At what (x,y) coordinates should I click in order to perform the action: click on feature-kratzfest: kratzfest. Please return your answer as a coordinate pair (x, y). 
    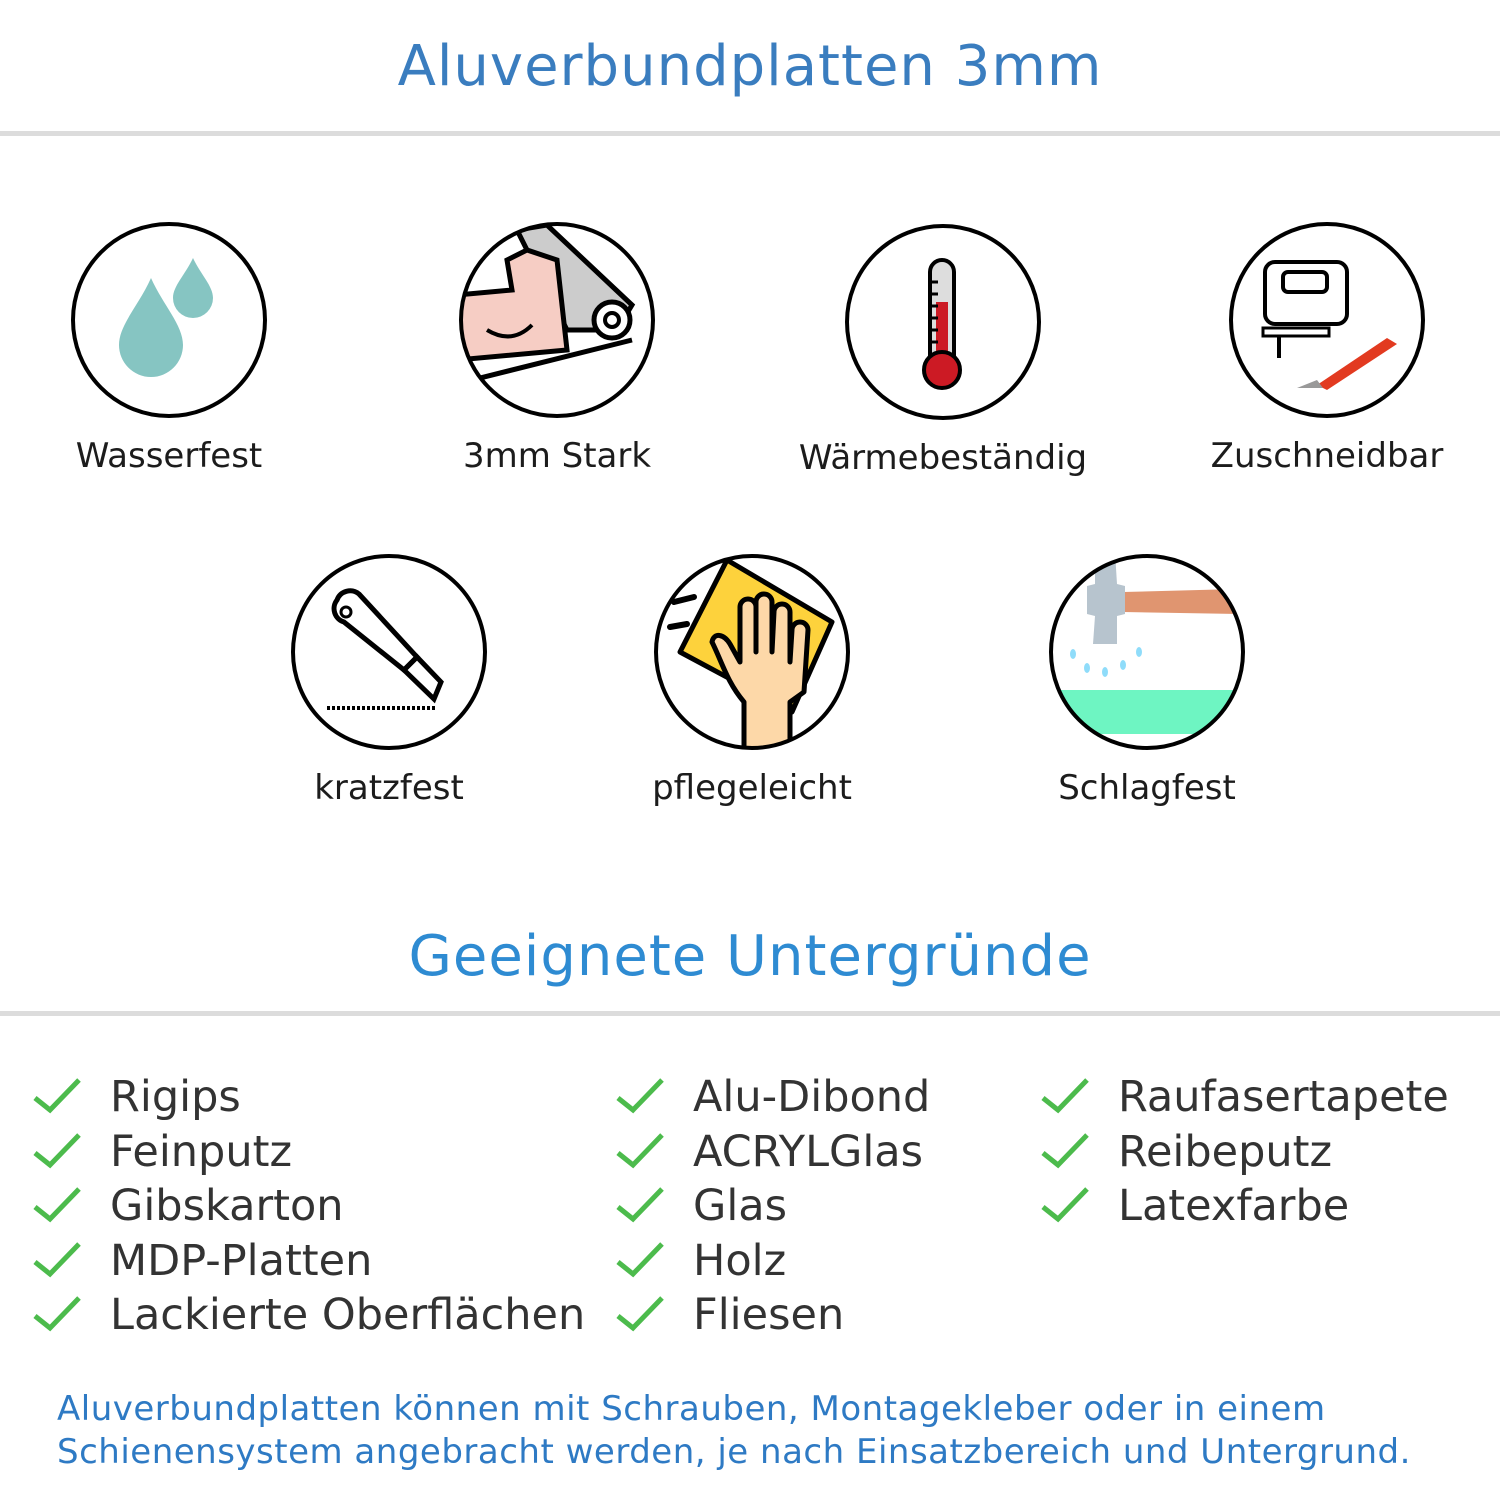
    Looking at the image, I should click on (389, 680).